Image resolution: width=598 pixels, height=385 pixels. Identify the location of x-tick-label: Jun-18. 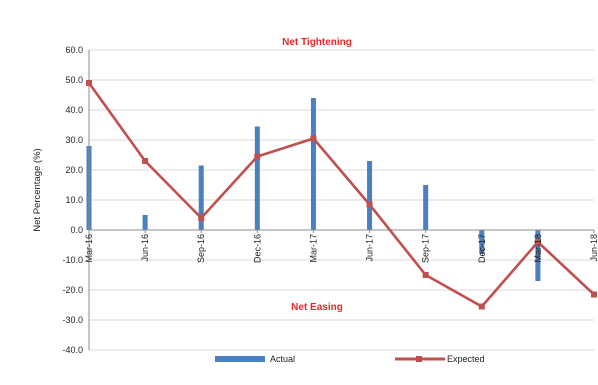
(593, 248).